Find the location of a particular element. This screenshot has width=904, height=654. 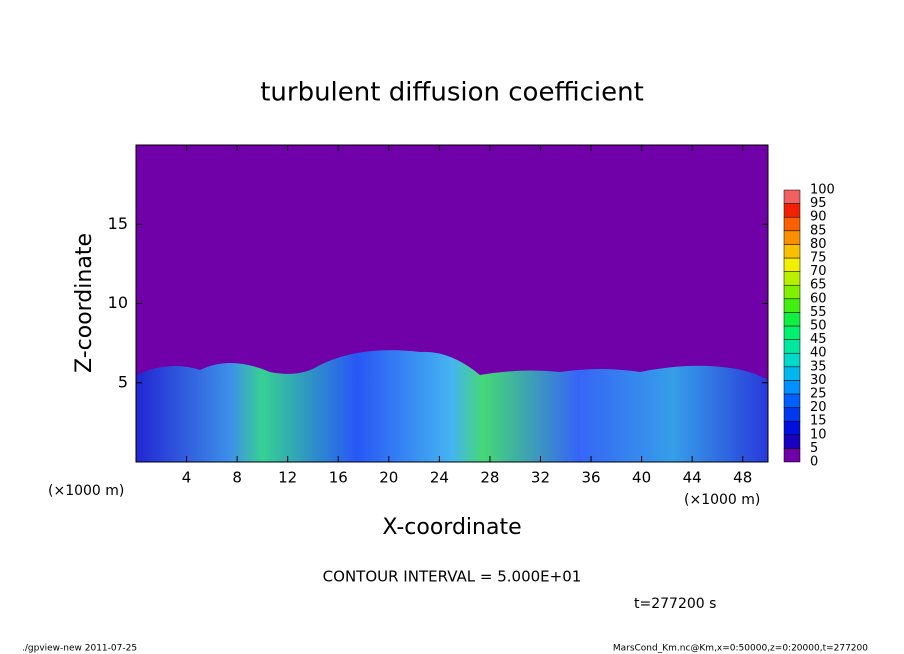

y-tick-label: 5 is located at coordinates (123, 381).